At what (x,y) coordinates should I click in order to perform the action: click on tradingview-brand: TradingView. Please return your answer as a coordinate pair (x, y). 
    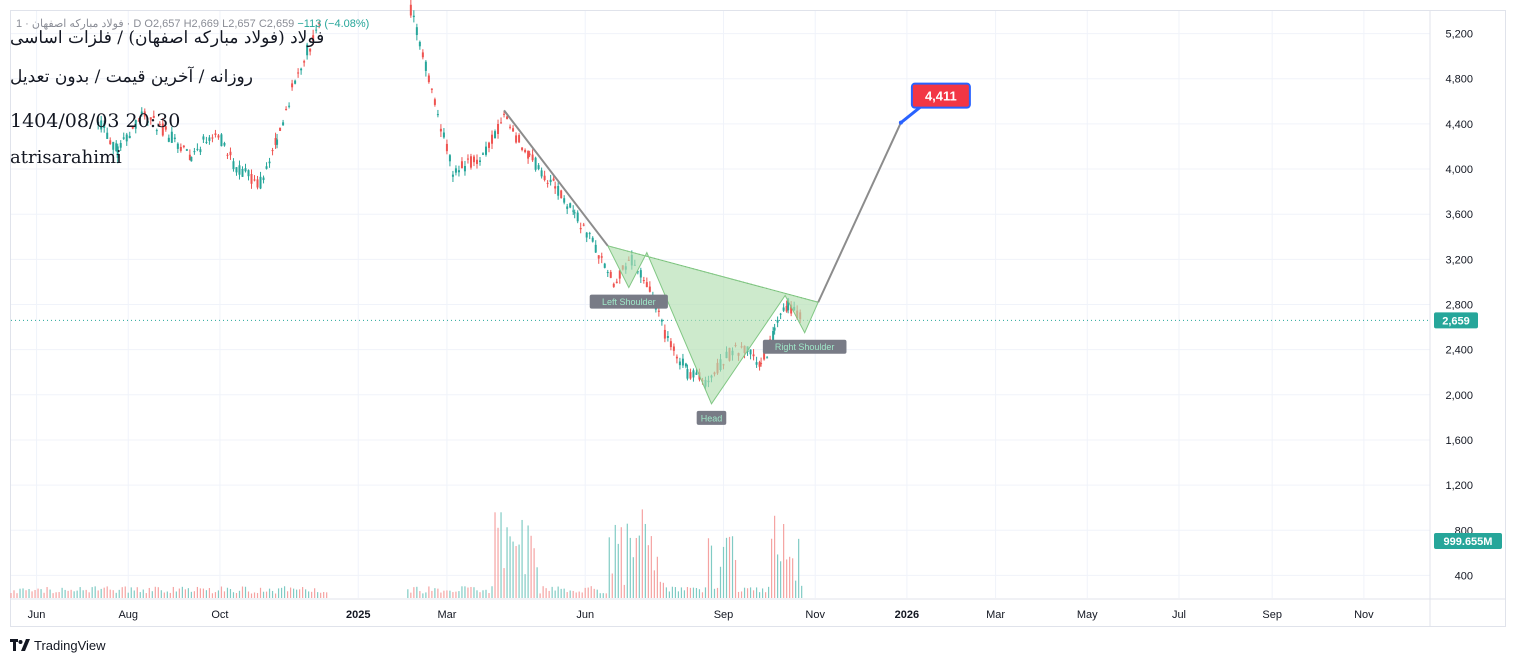
    Looking at the image, I should click on (58, 645).